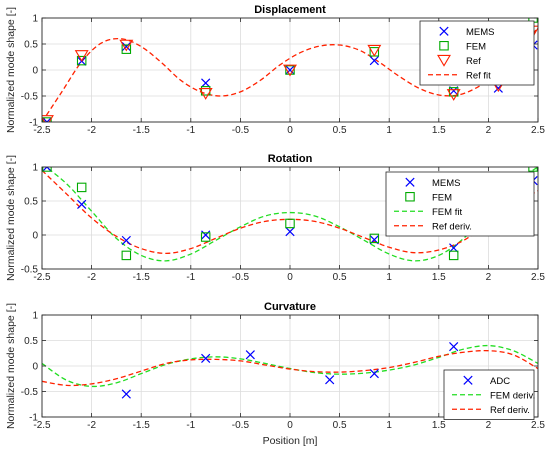 Image resolution: width=550 pixels, height=453 pixels. What do you see at coordinates (290, 159) in the screenshot?
I see `chart-title: Rotation` at bounding box center [290, 159].